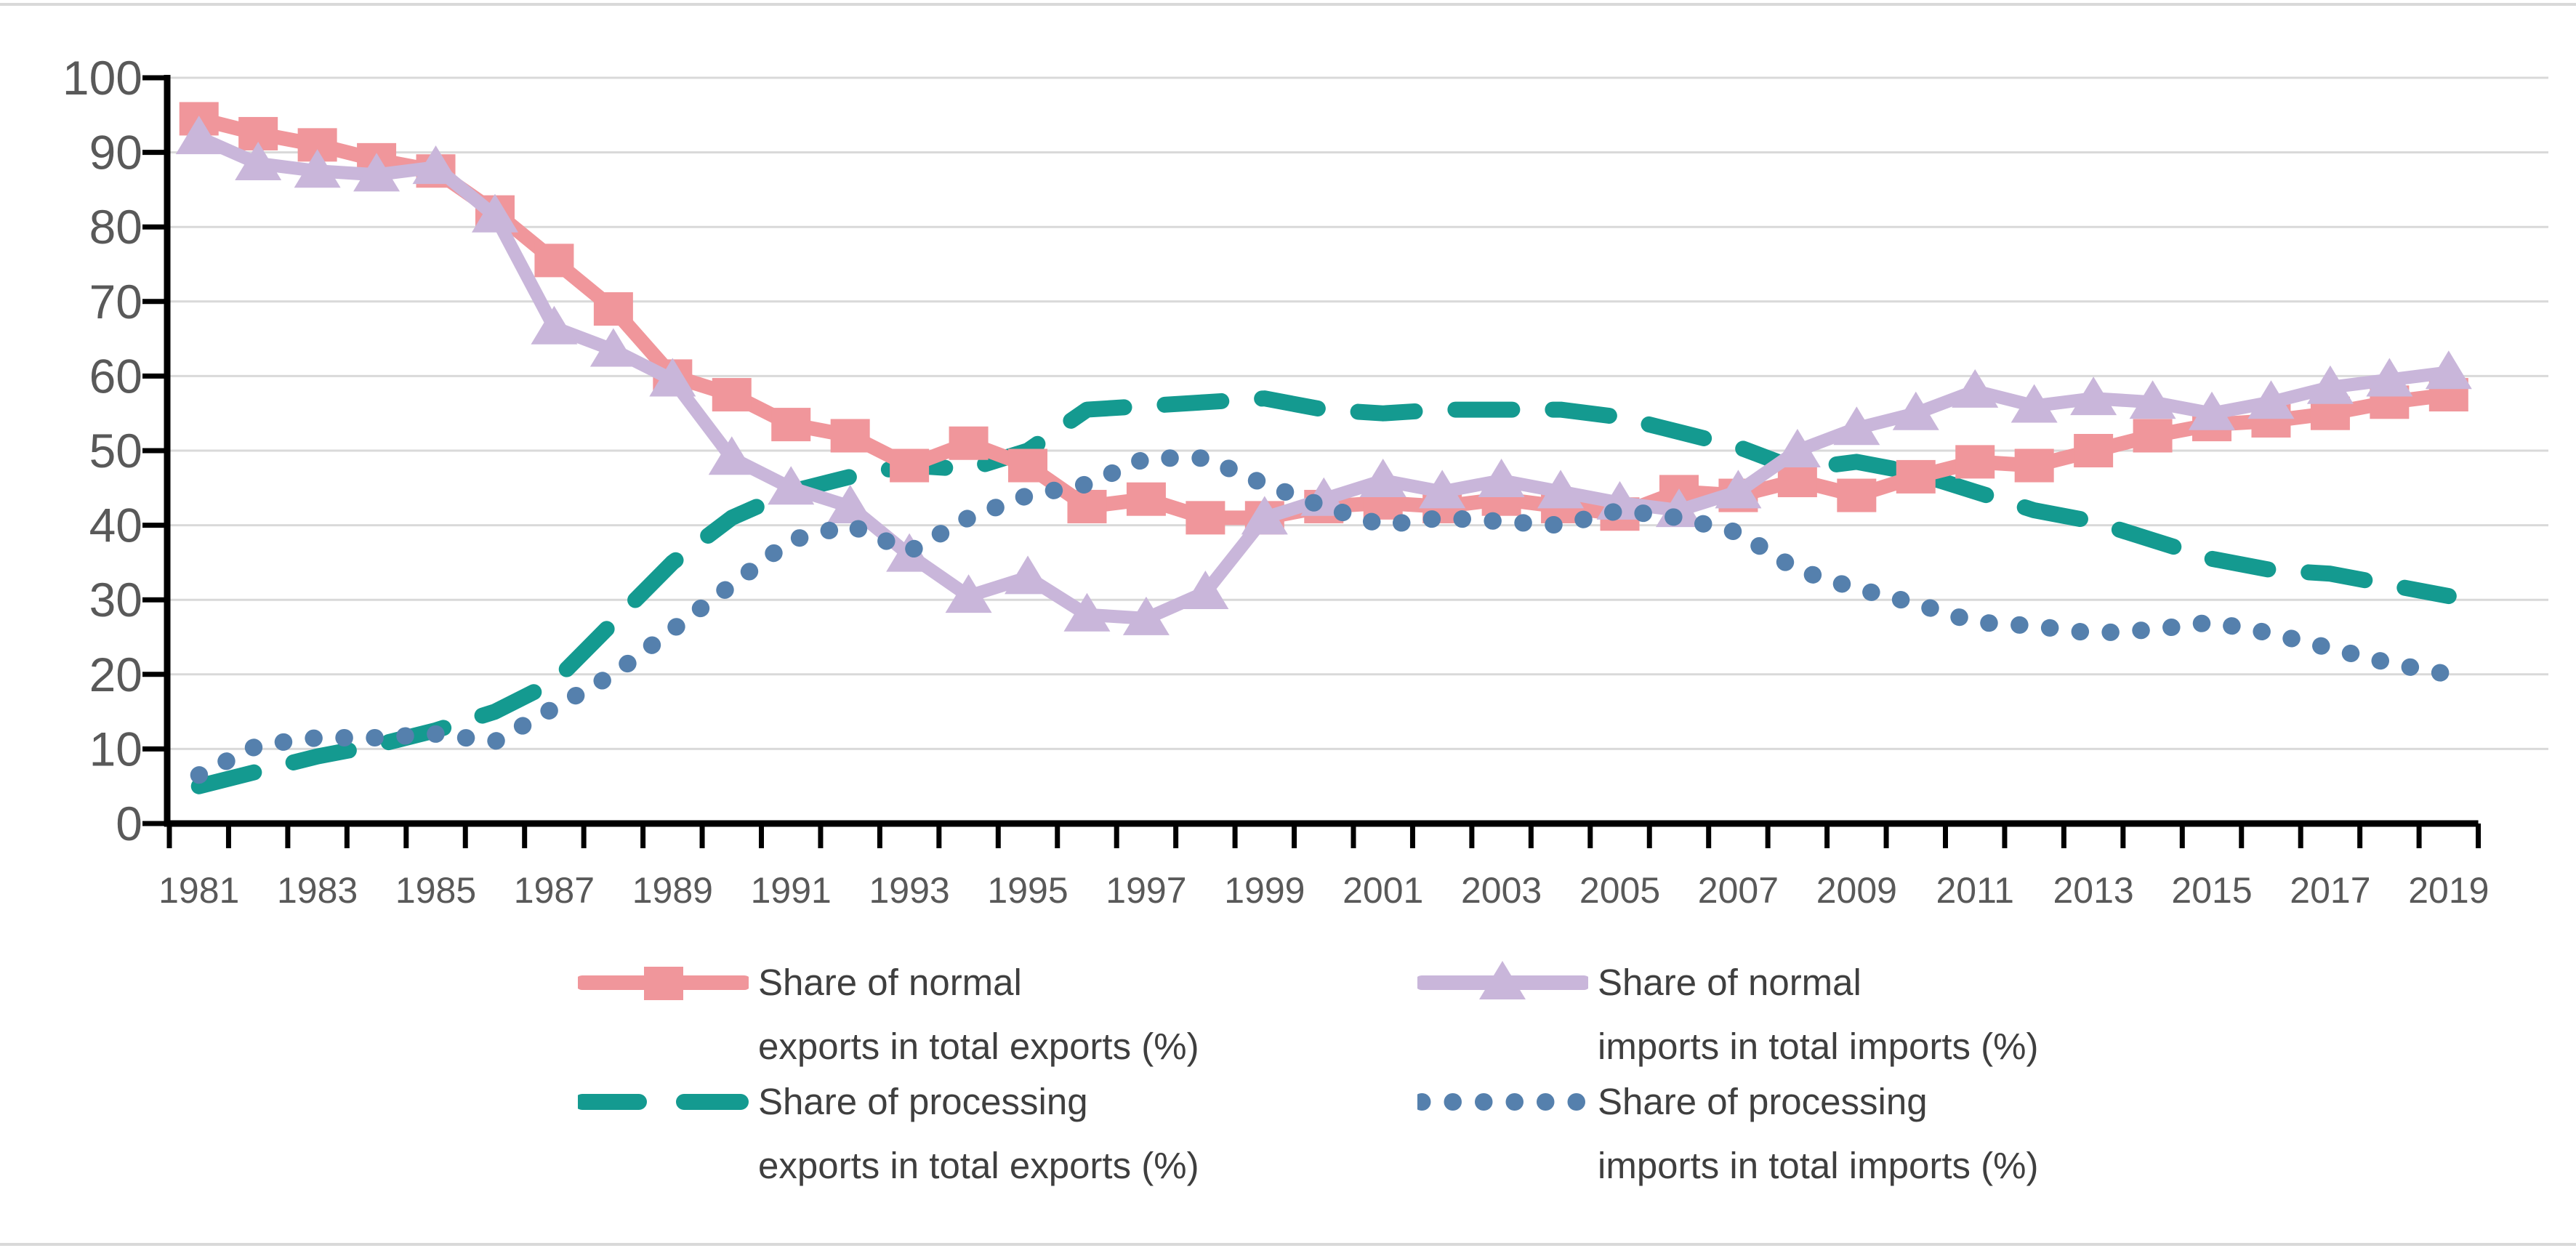  I want to click on x-tick-label-1985: 1985, so click(435, 890).